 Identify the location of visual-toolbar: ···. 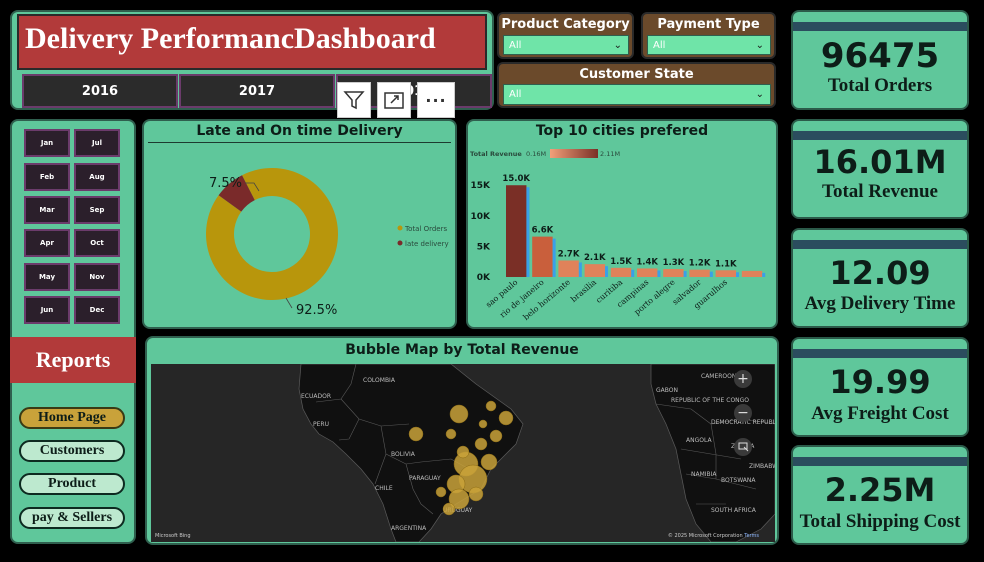
(396, 100).